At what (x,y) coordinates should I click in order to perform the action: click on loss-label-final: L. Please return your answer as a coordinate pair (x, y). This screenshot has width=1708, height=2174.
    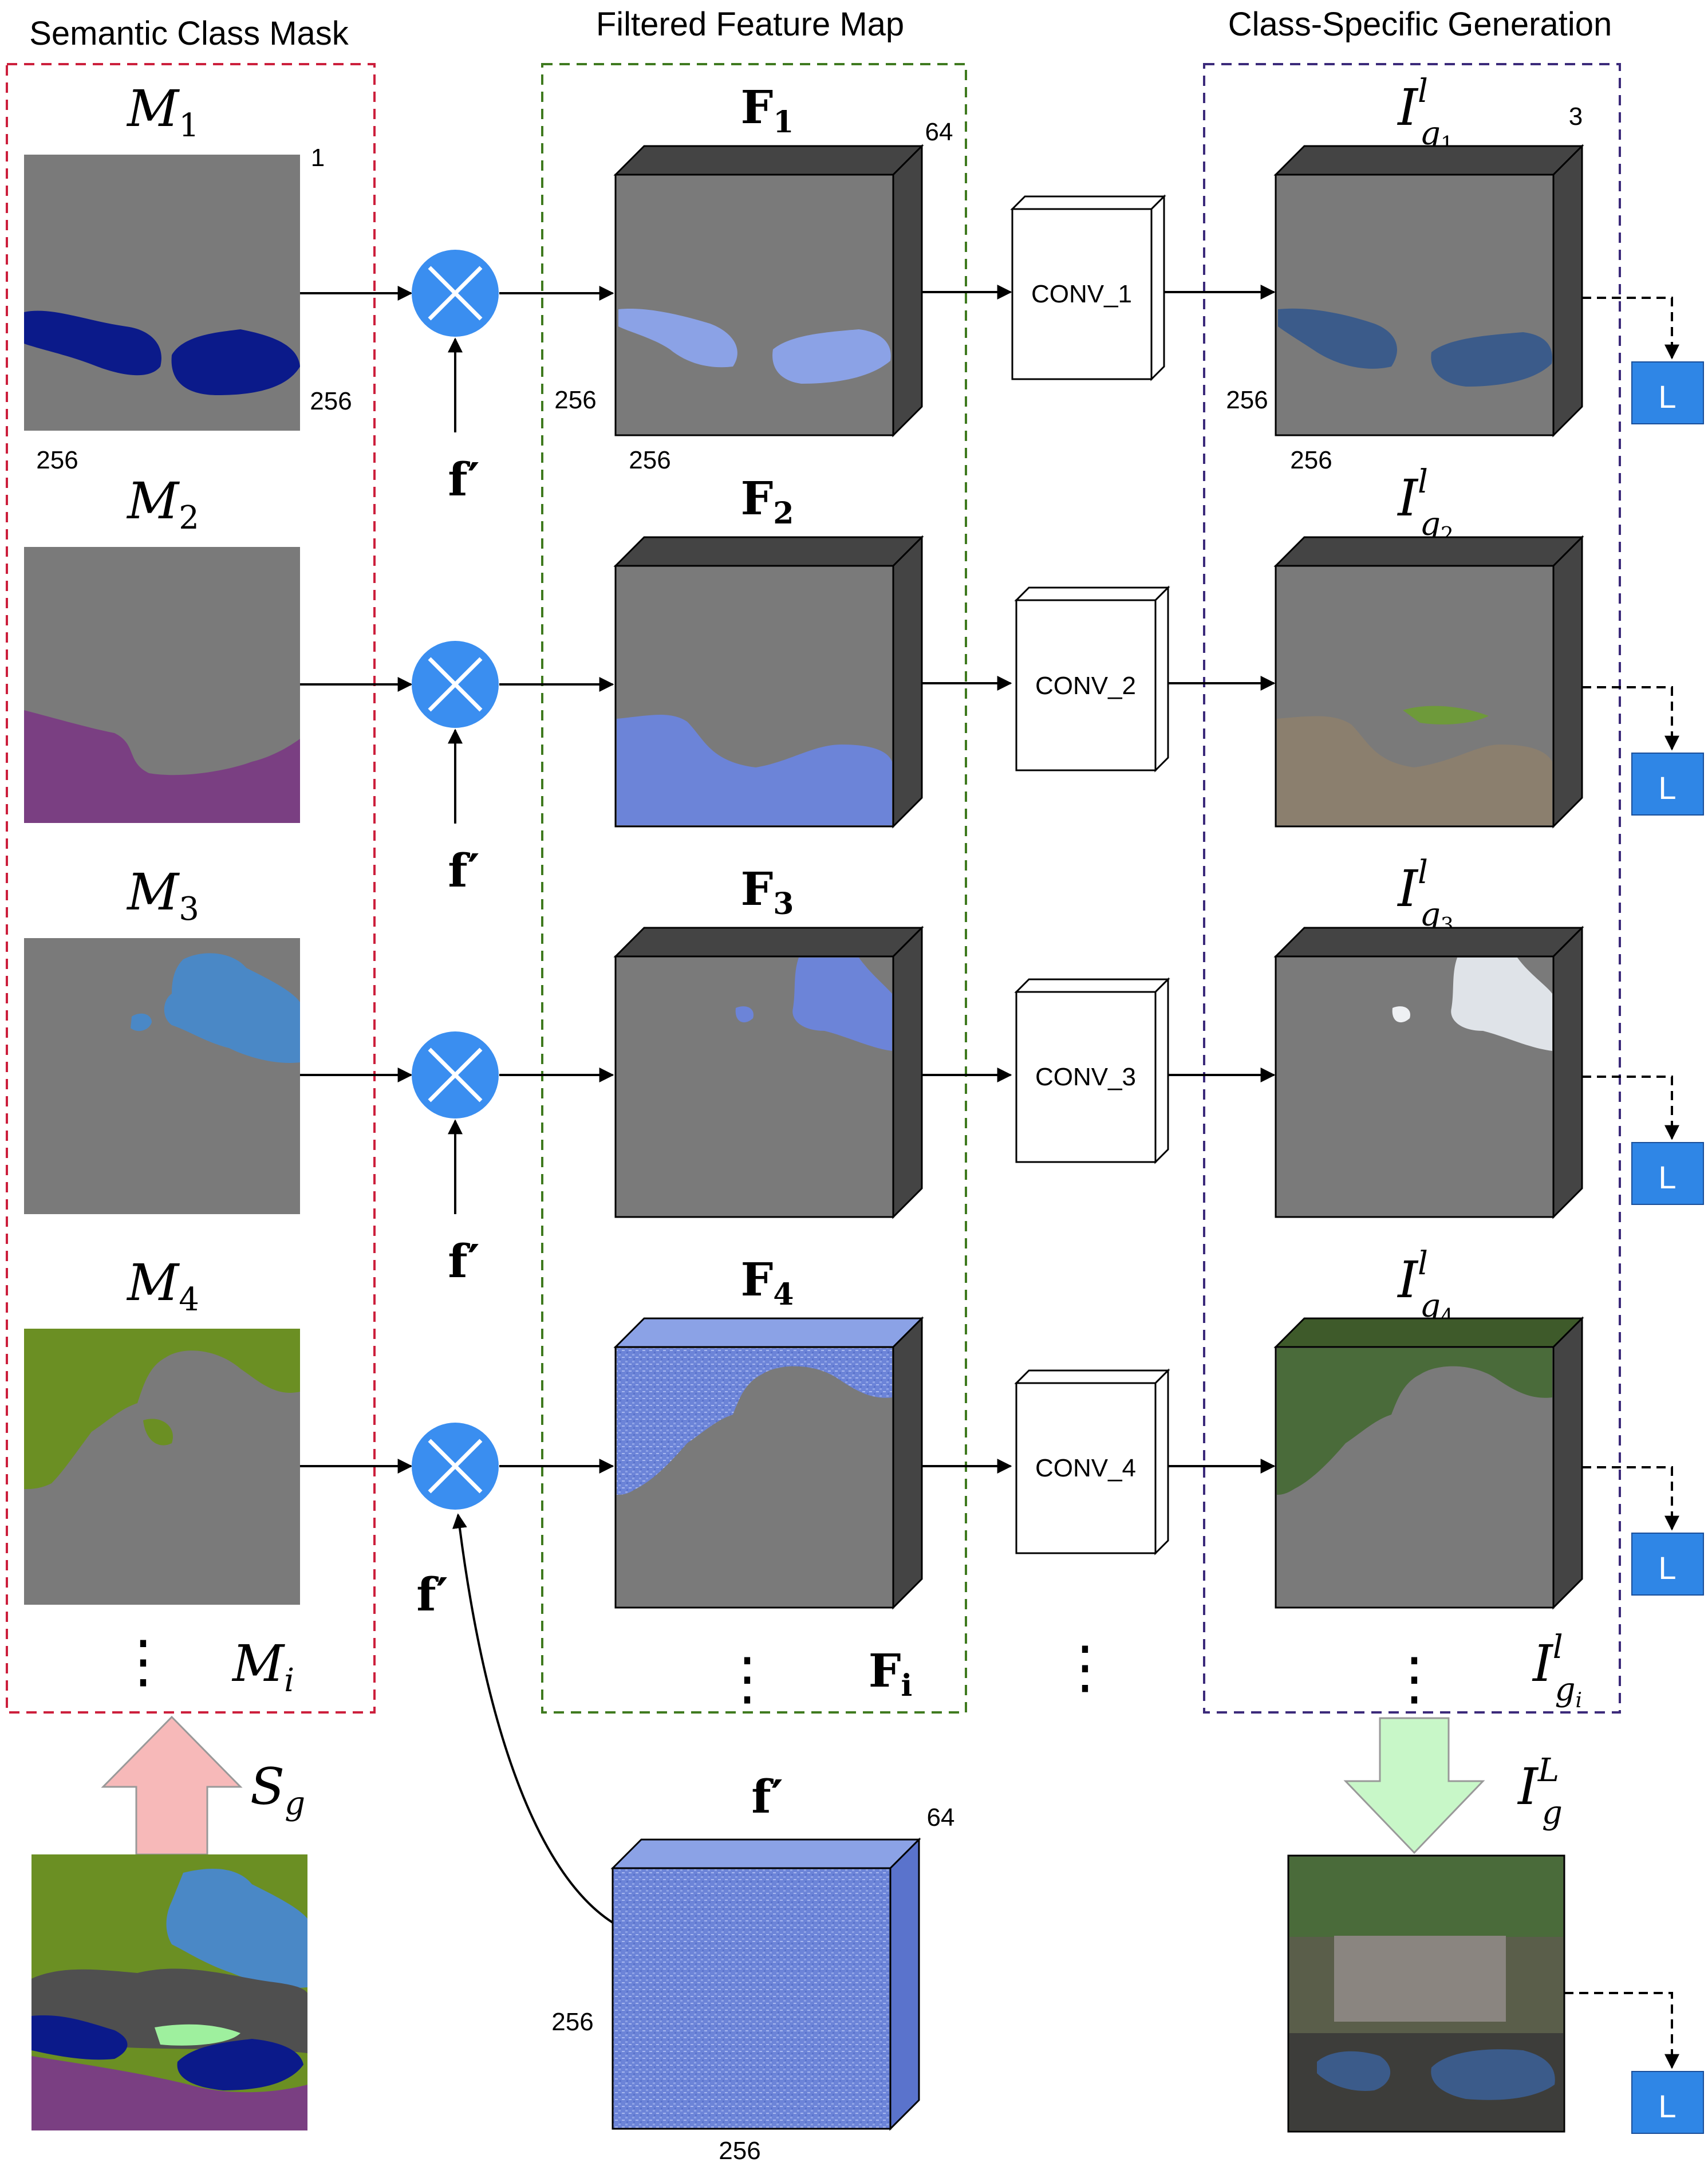
    Looking at the image, I should click on (1667, 2106).